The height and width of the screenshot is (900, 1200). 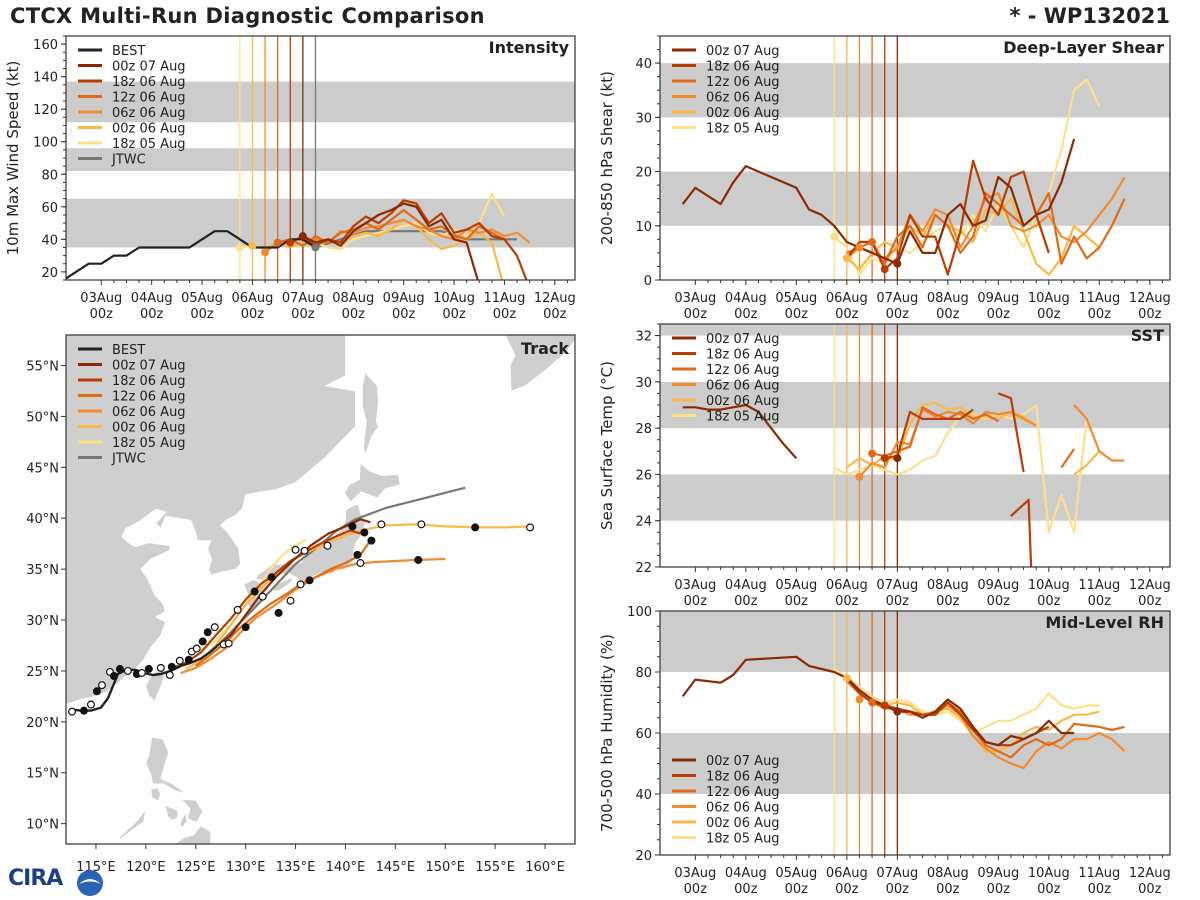 What do you see at coordinates (42, 367) in the screenshot?
I see `y-tick-label: 55°N` at bounding box center [42, 367].